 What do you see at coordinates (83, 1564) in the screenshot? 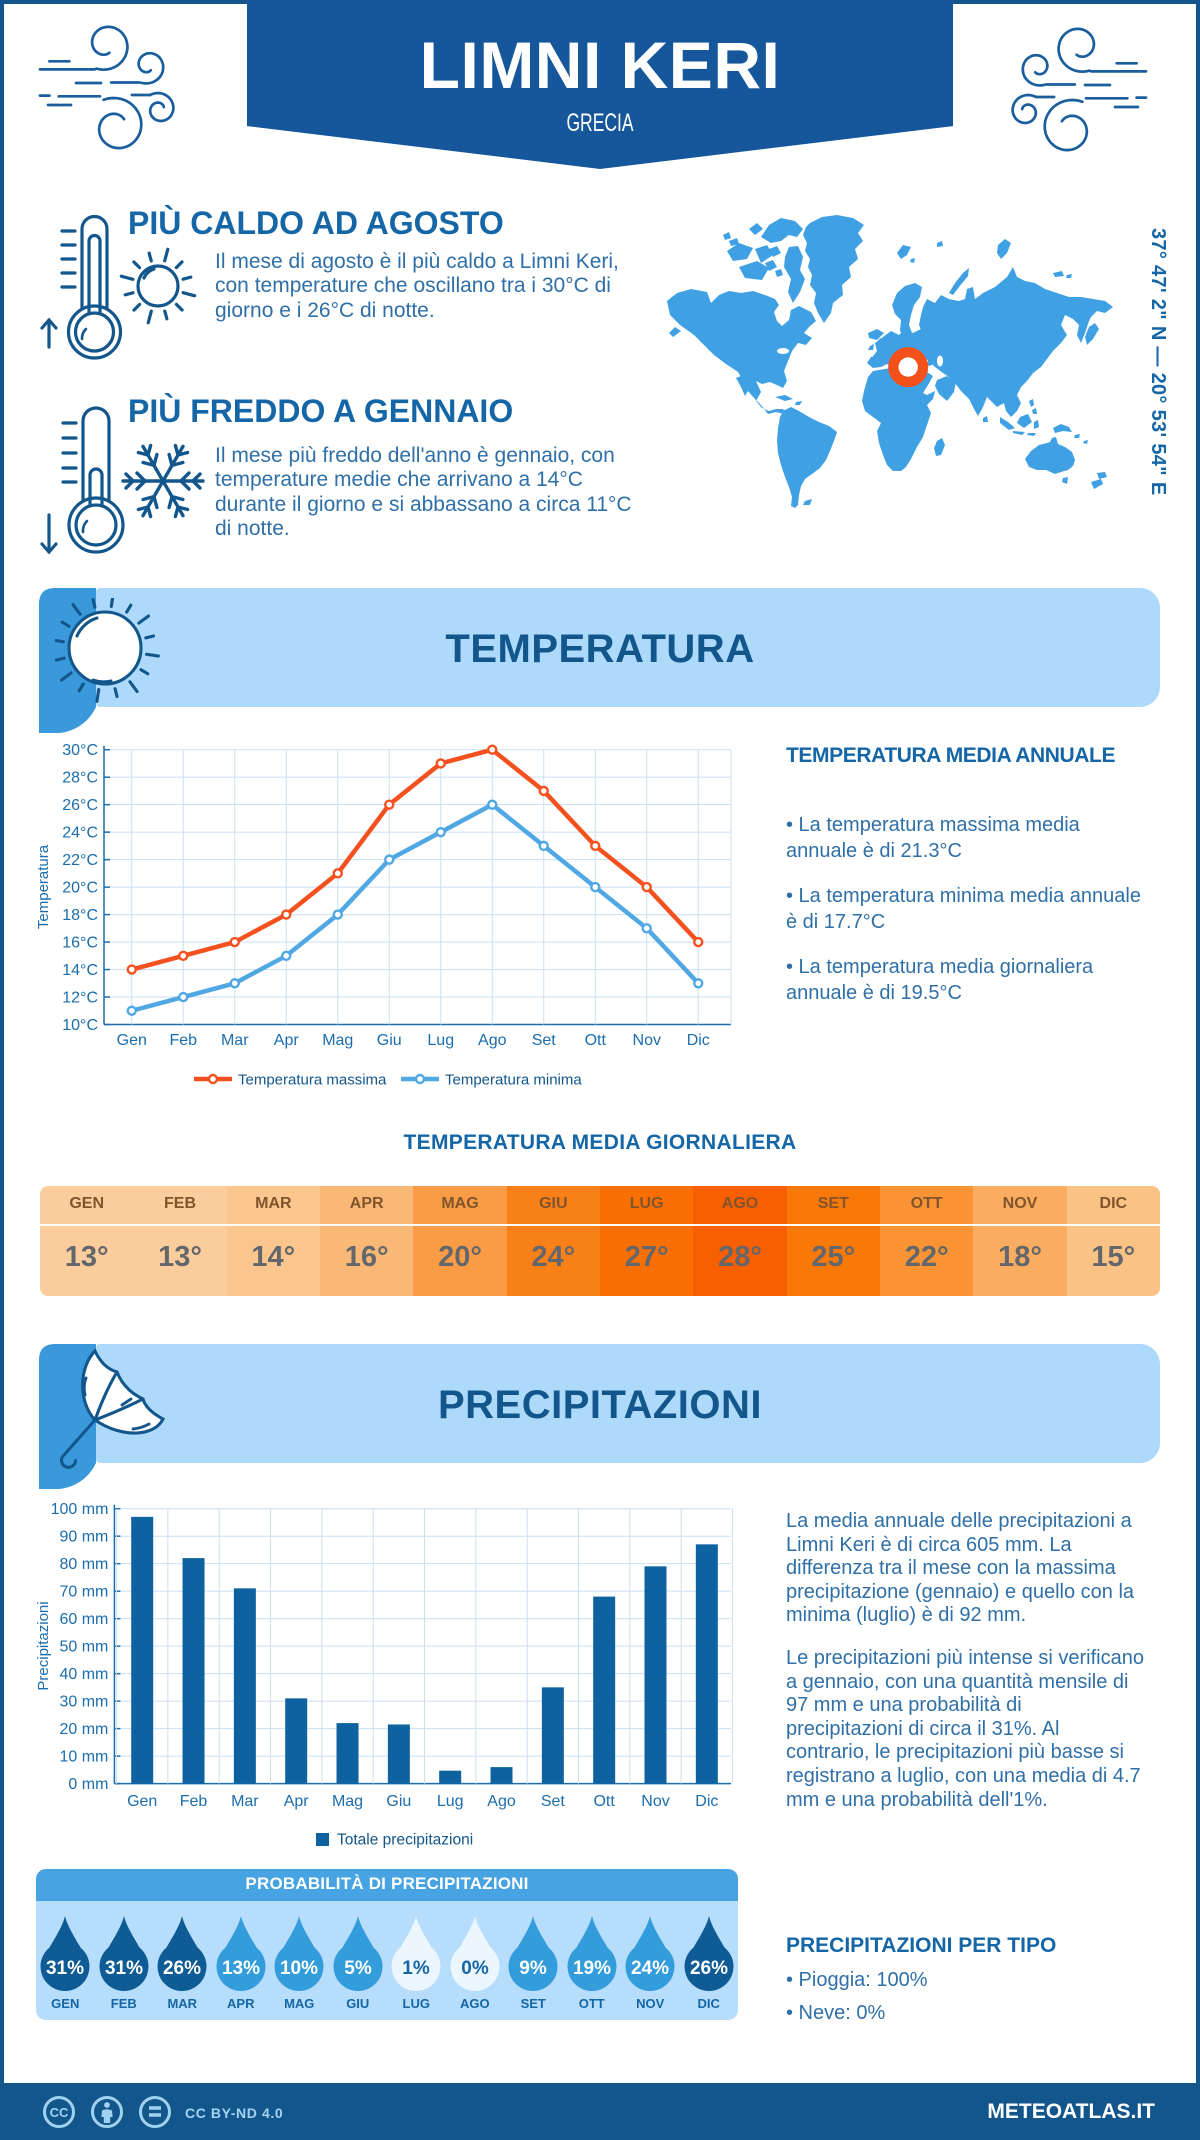
I see `svg-text: 80 mm` at bounding box center [83, 1564].